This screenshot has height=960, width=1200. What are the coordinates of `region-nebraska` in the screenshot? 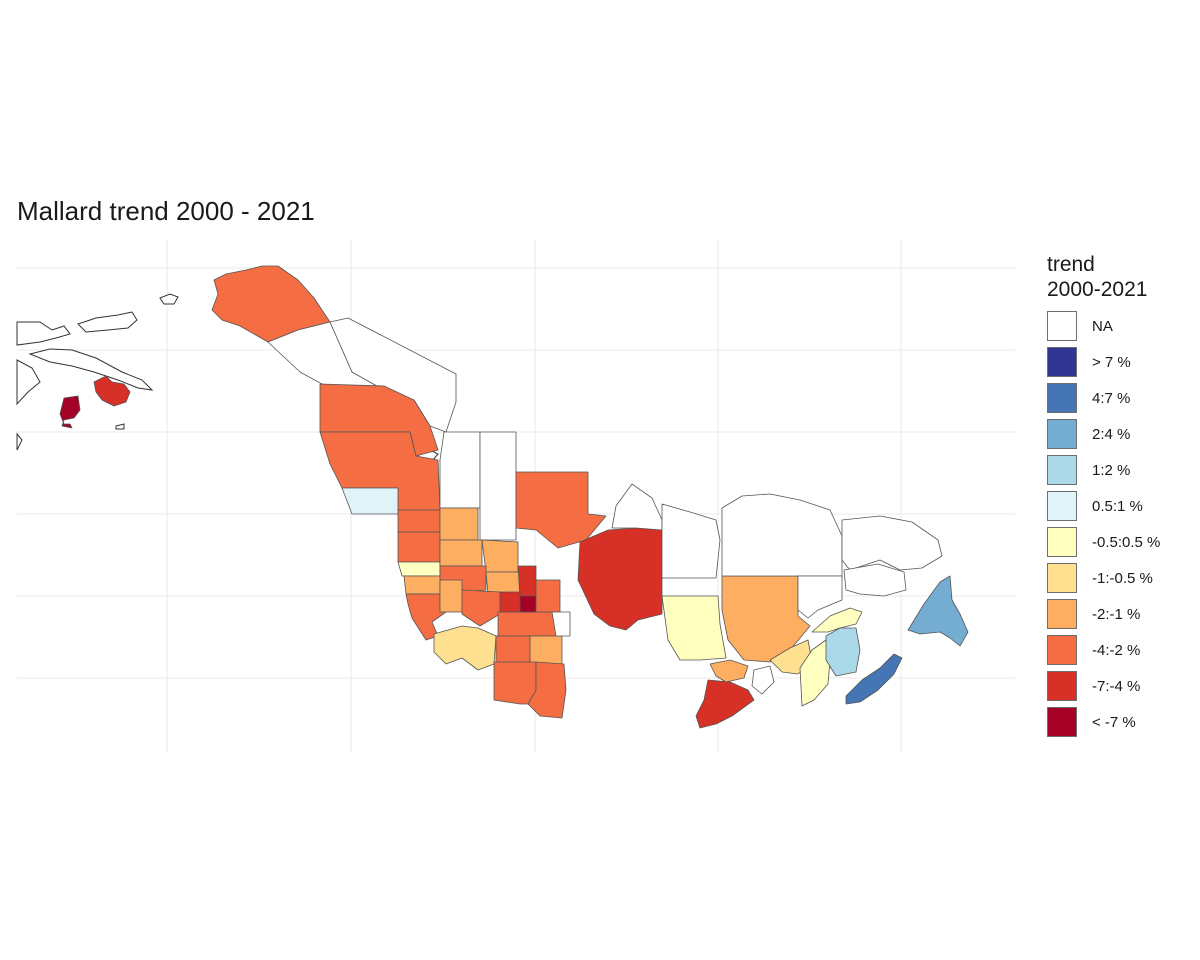 It's located at (510, 602).